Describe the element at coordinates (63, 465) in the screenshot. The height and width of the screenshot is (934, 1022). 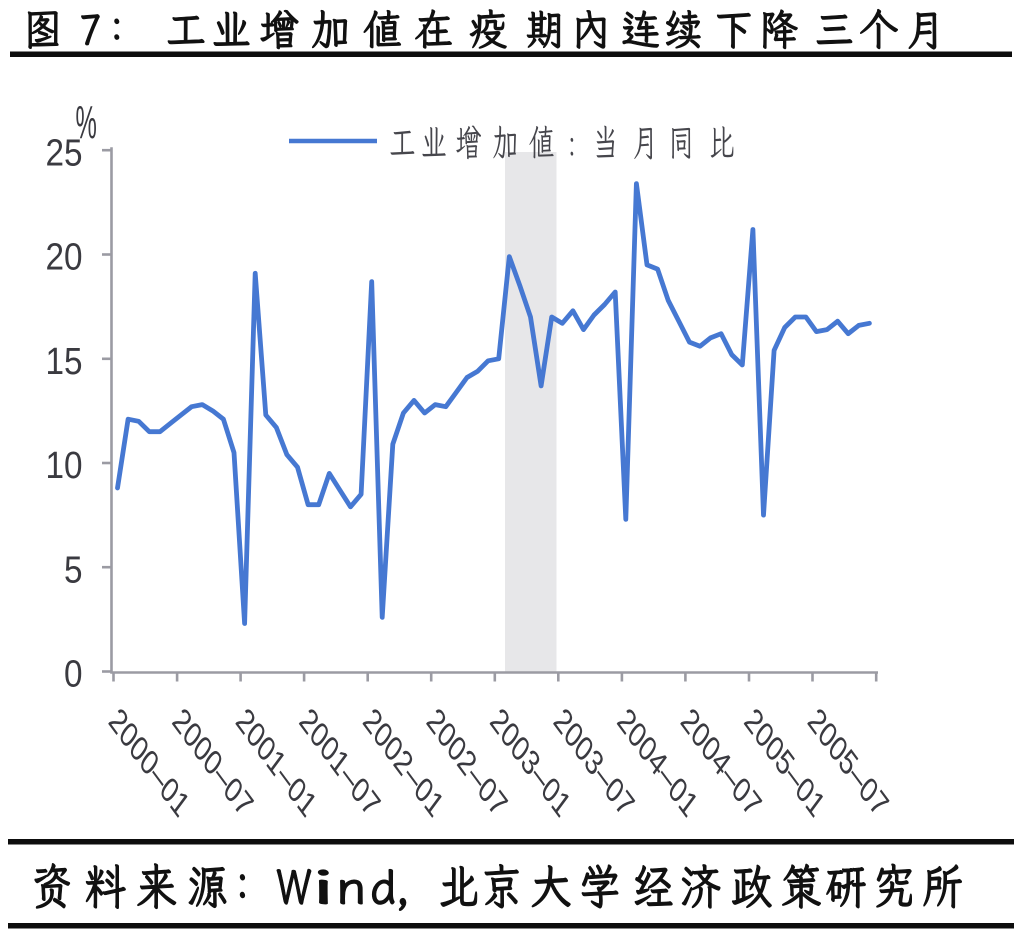
I see `svg-text: 10` at that location.